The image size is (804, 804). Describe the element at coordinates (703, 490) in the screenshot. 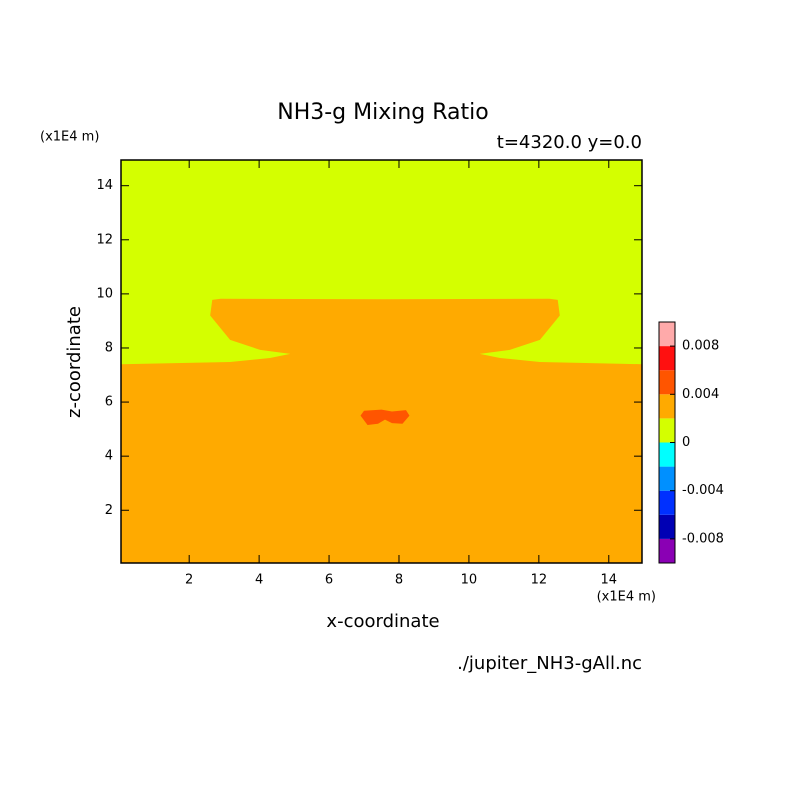

I see `colorbar-tick-label: -0.004` at that location.